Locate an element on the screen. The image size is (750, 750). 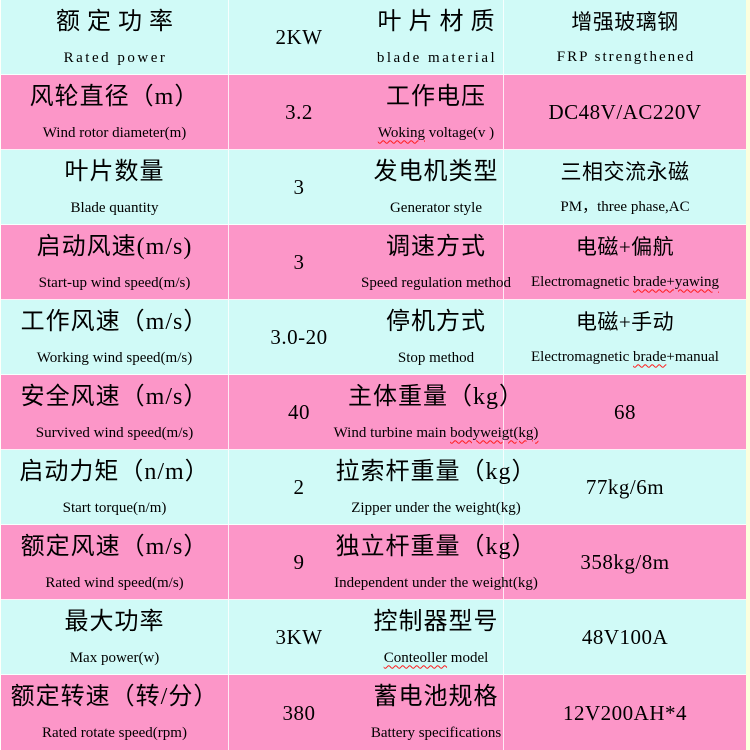
spec-value: 3.2 is located at coordinates (299, 112).